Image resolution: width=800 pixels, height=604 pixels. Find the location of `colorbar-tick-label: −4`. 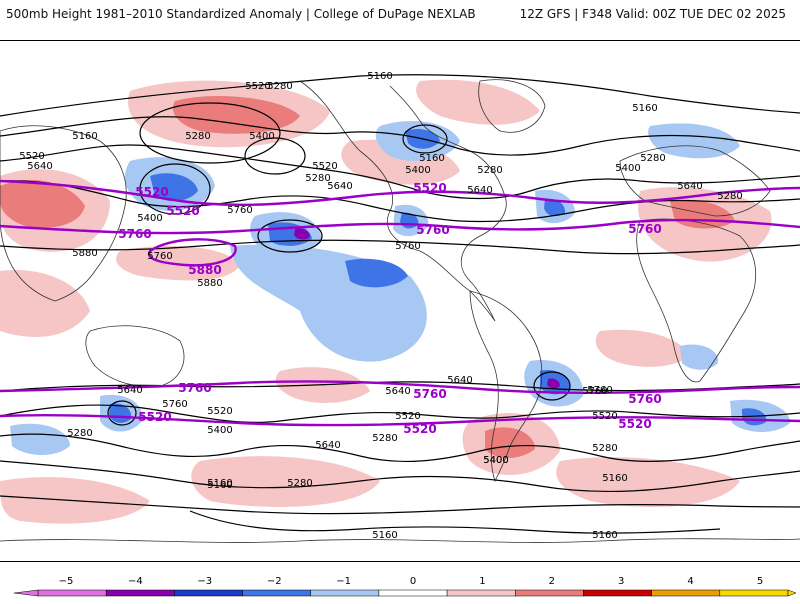

colorbar-tick-label: −4 is located at coordinates (135, 581).